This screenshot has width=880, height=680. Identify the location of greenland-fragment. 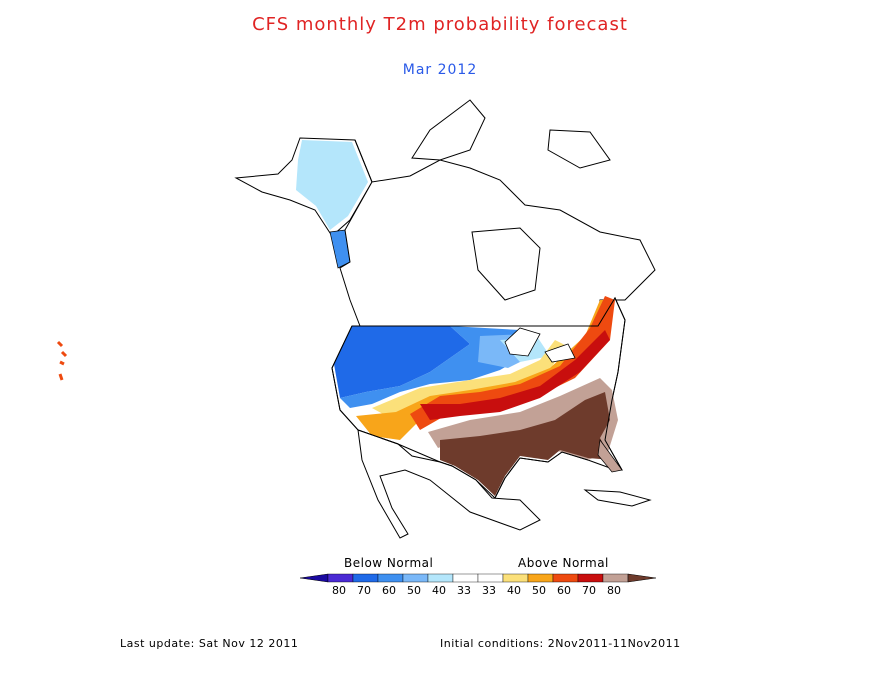
(579, 149).